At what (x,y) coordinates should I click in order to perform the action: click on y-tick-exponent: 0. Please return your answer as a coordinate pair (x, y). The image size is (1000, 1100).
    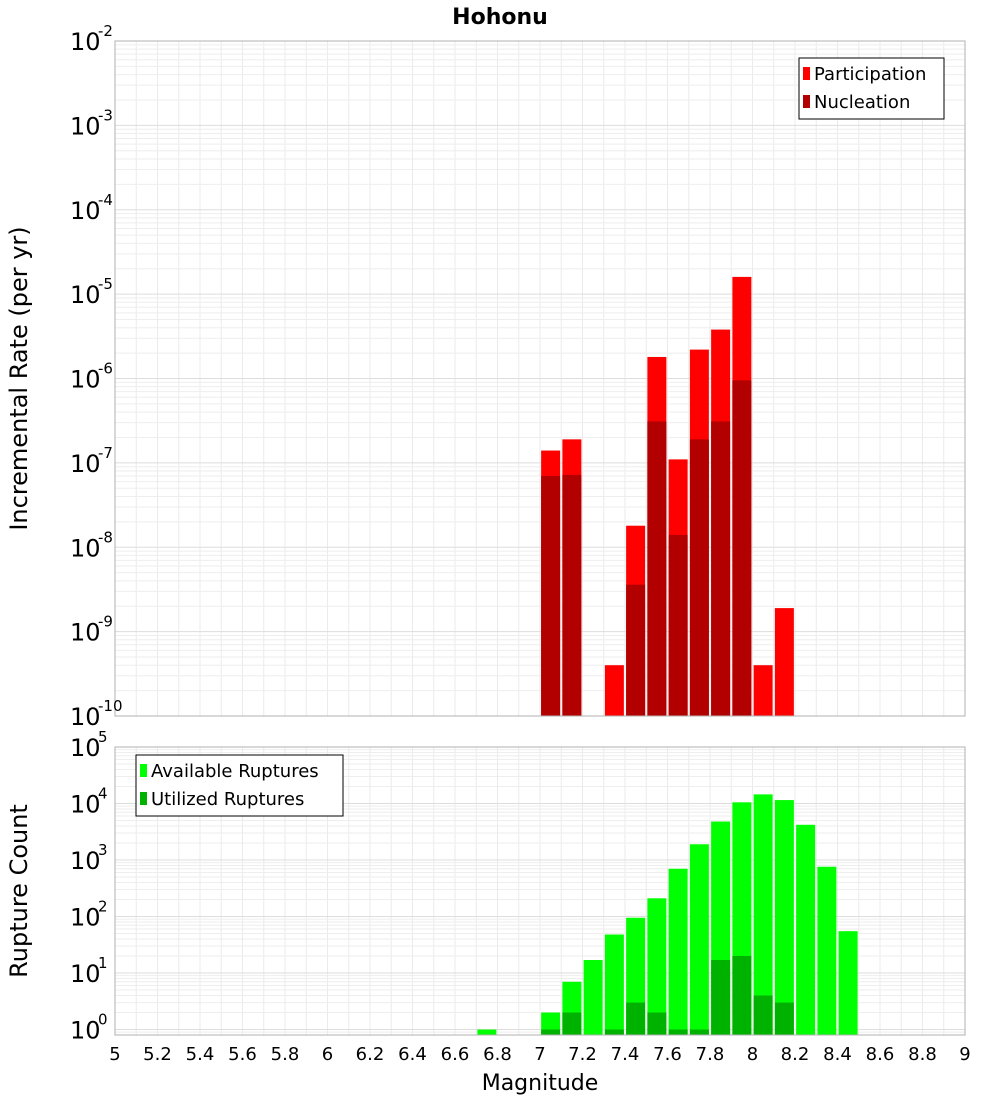
    Looking at the image, I should click on (103, 1020).